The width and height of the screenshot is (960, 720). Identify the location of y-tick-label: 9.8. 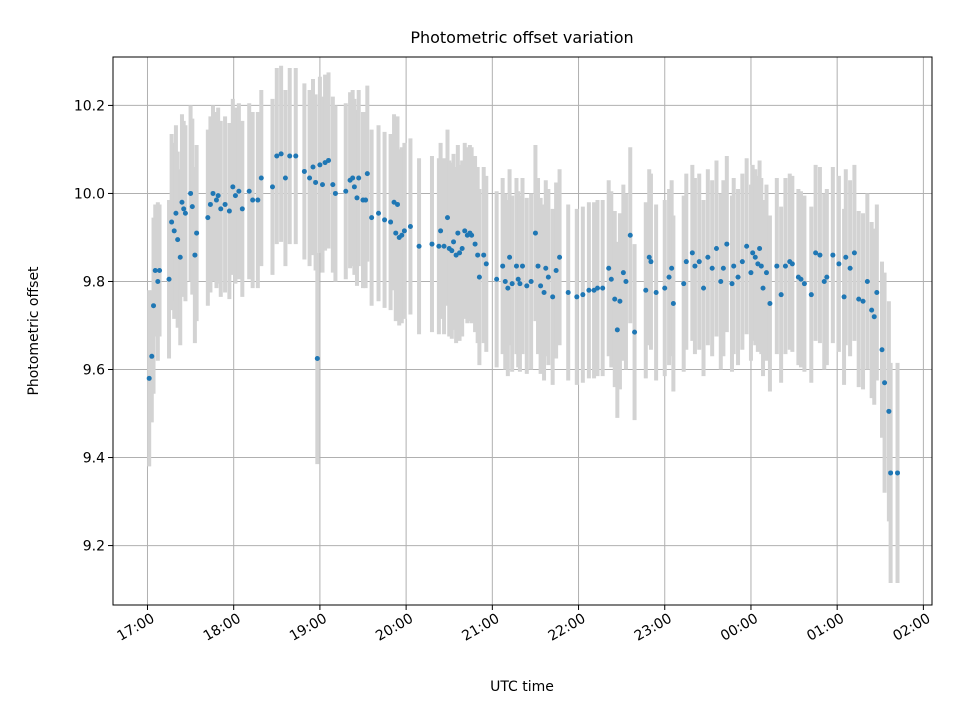
(94, 282).